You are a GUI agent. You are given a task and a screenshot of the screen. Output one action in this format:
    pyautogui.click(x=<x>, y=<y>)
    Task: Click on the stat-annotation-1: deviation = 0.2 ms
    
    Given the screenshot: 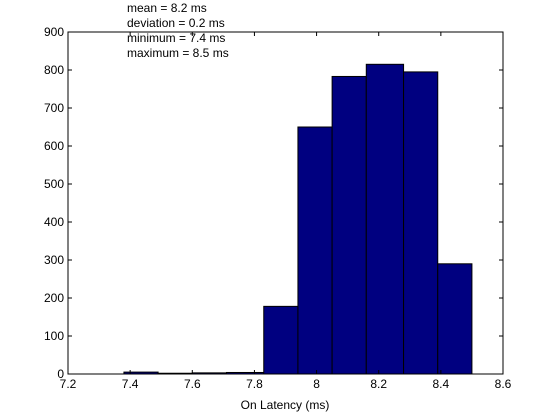 What is the action you would take?
    pyautogui.click(x=176, y=23)
    